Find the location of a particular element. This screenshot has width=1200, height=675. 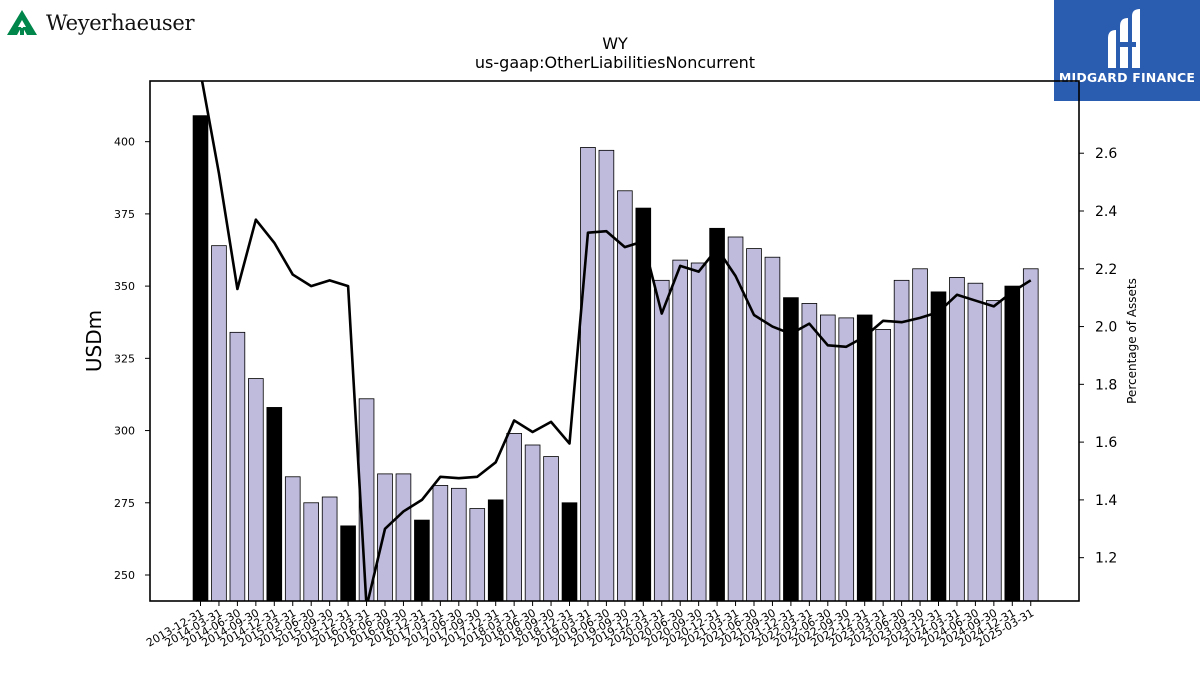

y2-tick-label: 2.4 is located at coordinates (1106, 212).